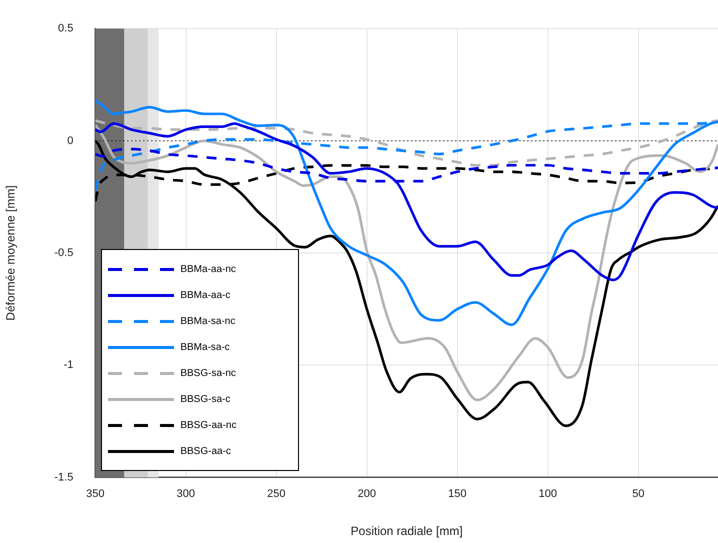 Image resolution: width=718 pixels, height=543 pixels. What do you see at coordinates (208, 321) in the screenshot?
I see `legend-label: BBMa-sa-nc` at bounding box center [208, 321].